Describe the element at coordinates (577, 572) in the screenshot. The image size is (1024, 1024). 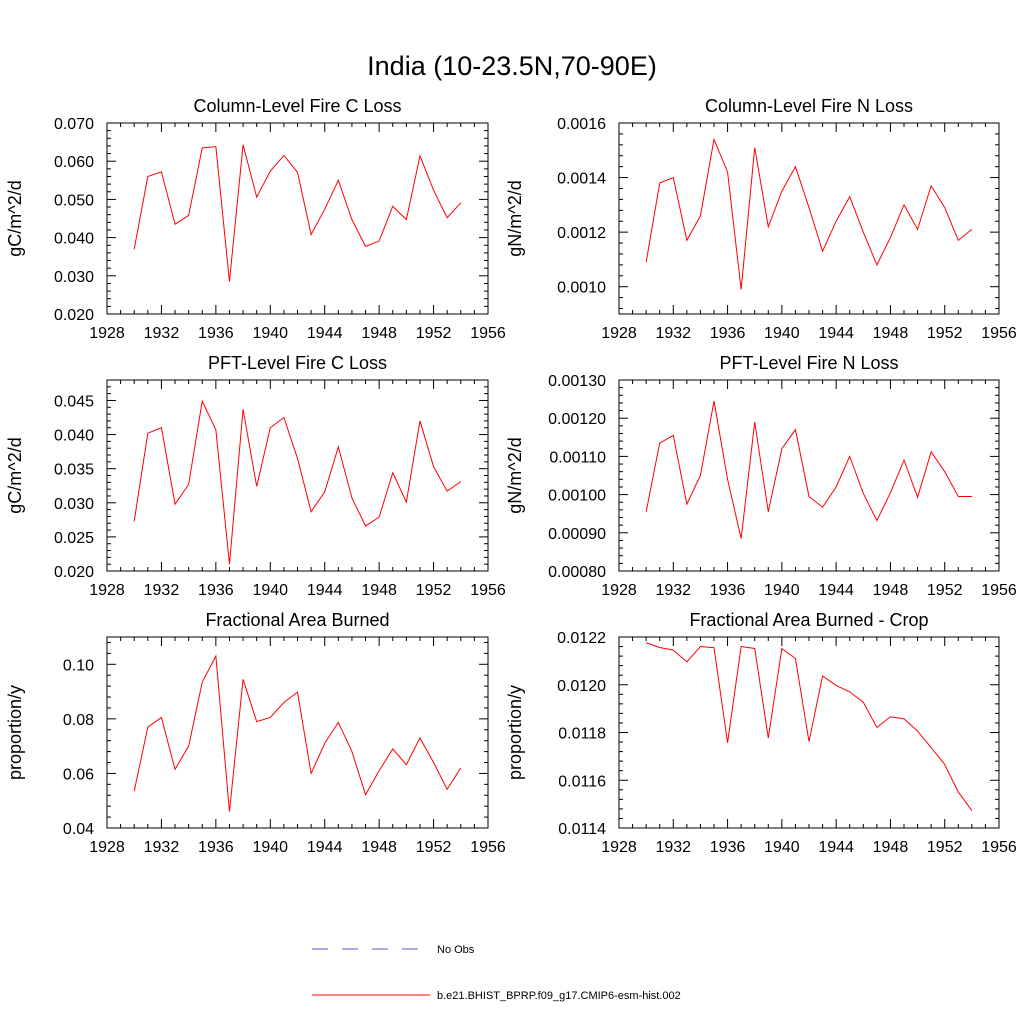
I see `y-tick-label: 0.00080` at that location.